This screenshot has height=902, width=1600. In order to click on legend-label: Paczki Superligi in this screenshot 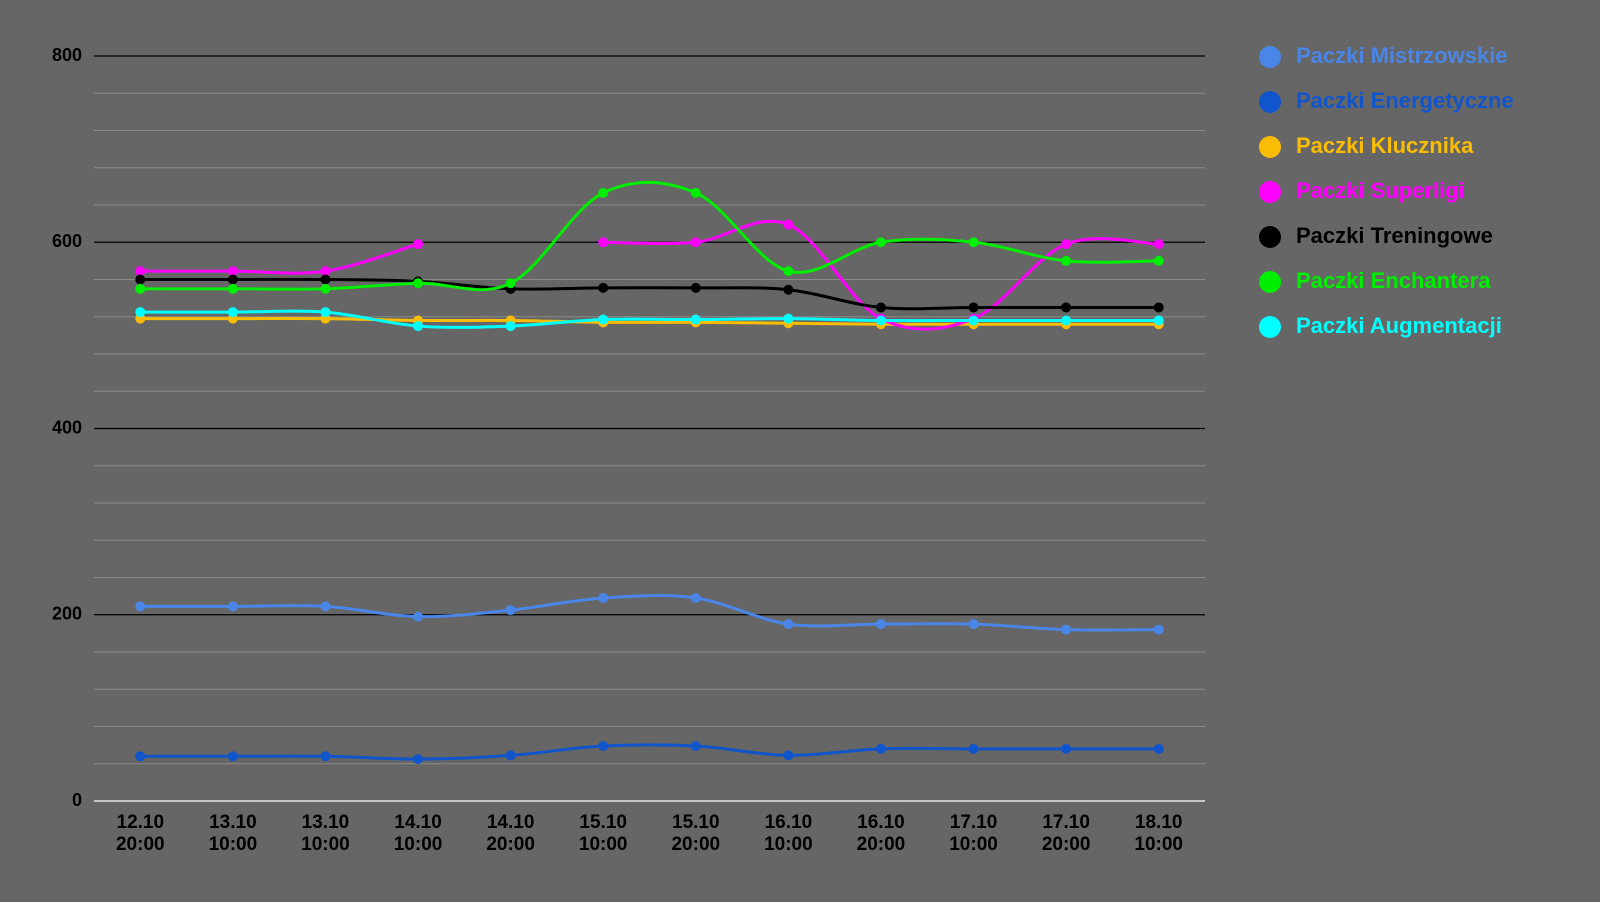, I will do `click(1380, 190)`.